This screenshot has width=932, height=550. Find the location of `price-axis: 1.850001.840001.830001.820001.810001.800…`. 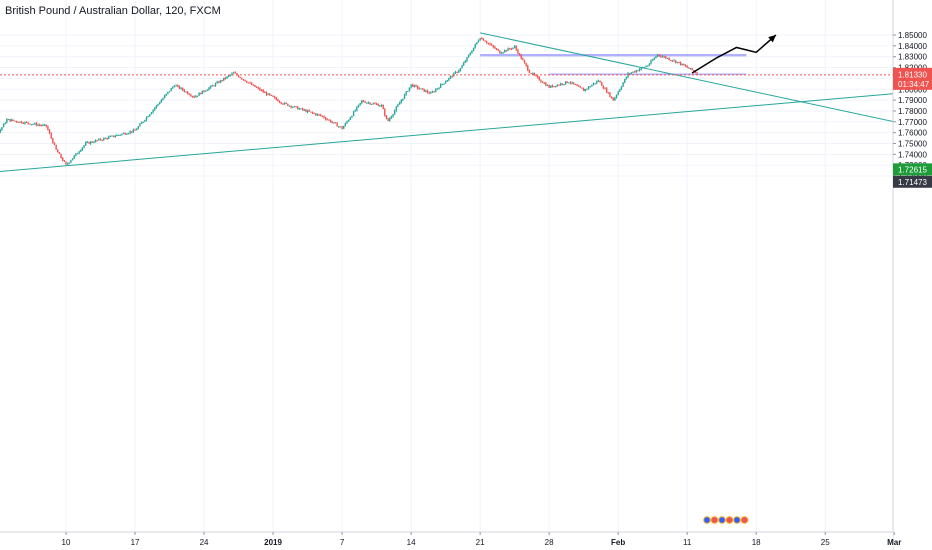

price-axis: 1.850001.840001.830001.820001.810001.800… is located at coordinates (912, 275).